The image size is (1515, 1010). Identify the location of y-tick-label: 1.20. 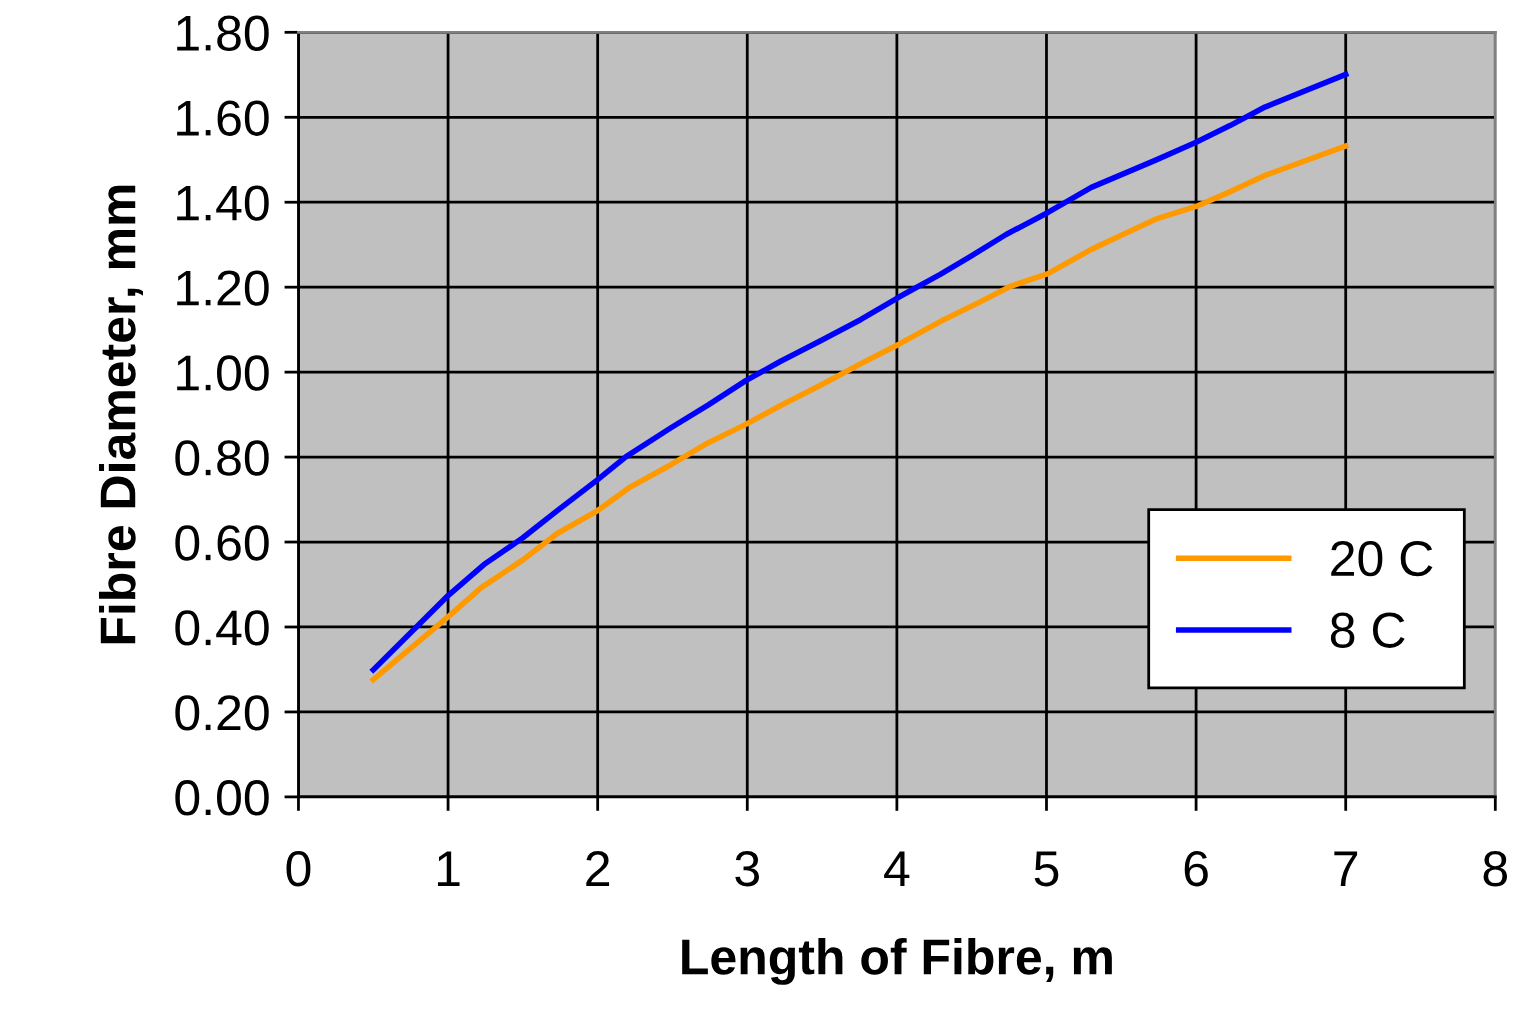
(223, 288).